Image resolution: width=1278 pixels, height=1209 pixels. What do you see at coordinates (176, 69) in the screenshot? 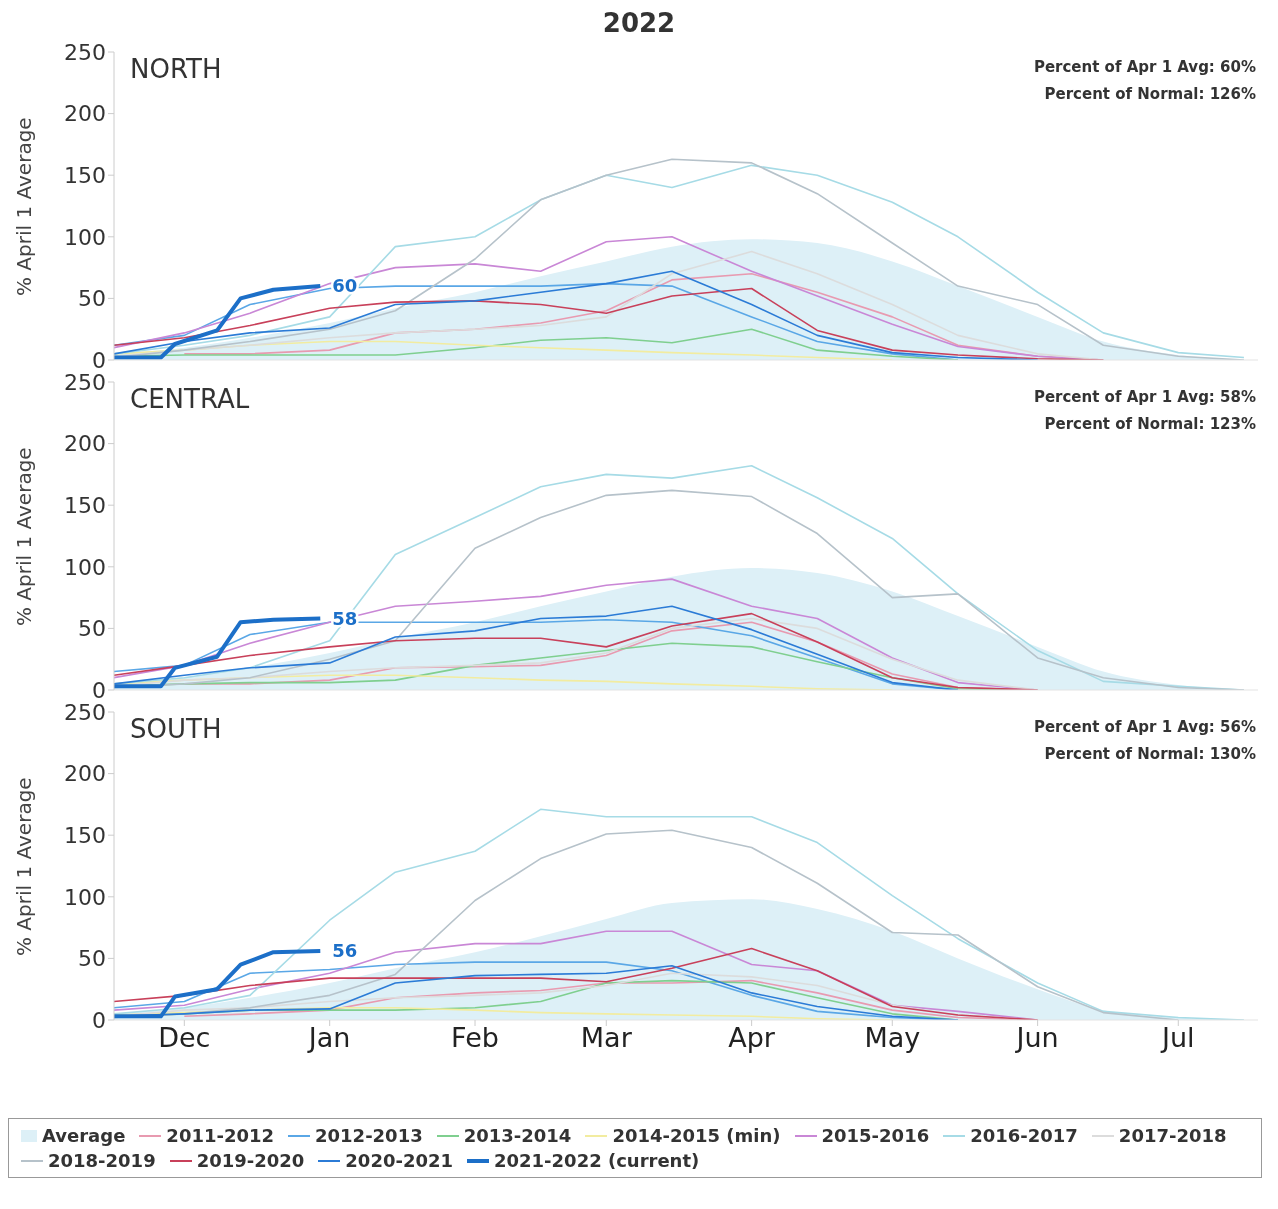
I see `annotation: NORTH` at bounding box center [176, 69].